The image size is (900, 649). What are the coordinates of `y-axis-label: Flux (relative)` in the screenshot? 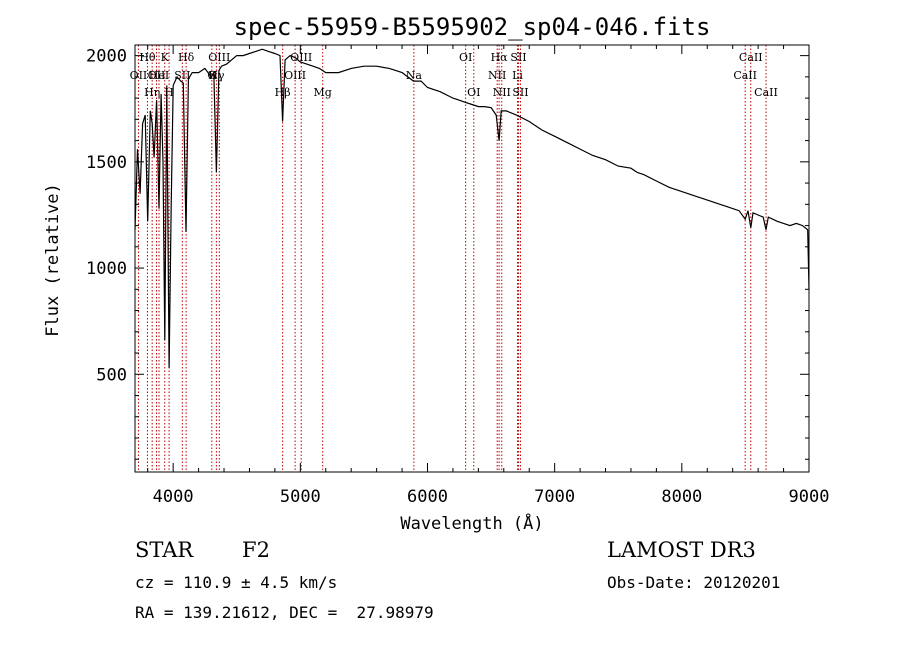 It's located at (53, 260).